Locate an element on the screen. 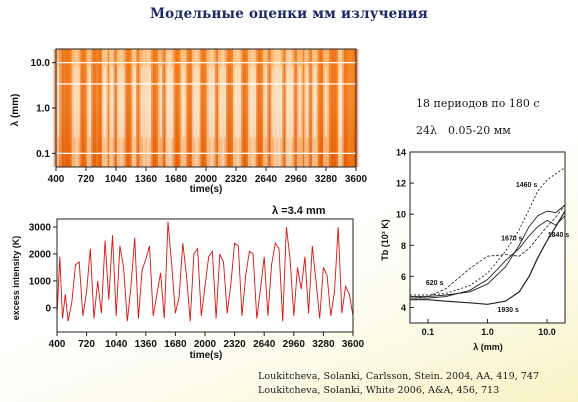 This screenshot has width=578, height=402. tb-annotation: 1460 s is located at coordinates (527, 185).